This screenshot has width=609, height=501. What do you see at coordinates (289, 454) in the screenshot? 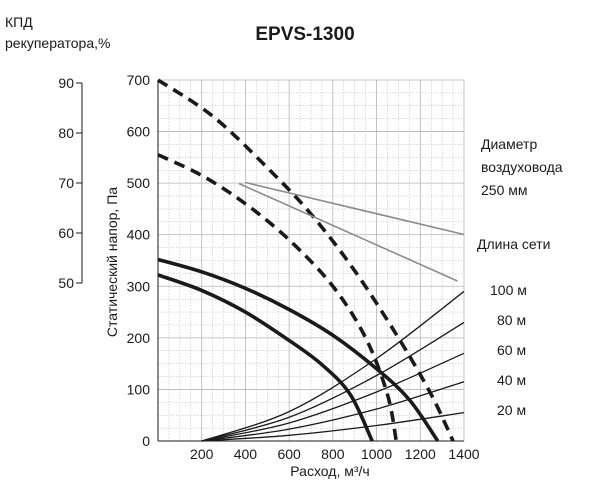
I see `x-tick-label: 600` at bounding box center [289, 454].